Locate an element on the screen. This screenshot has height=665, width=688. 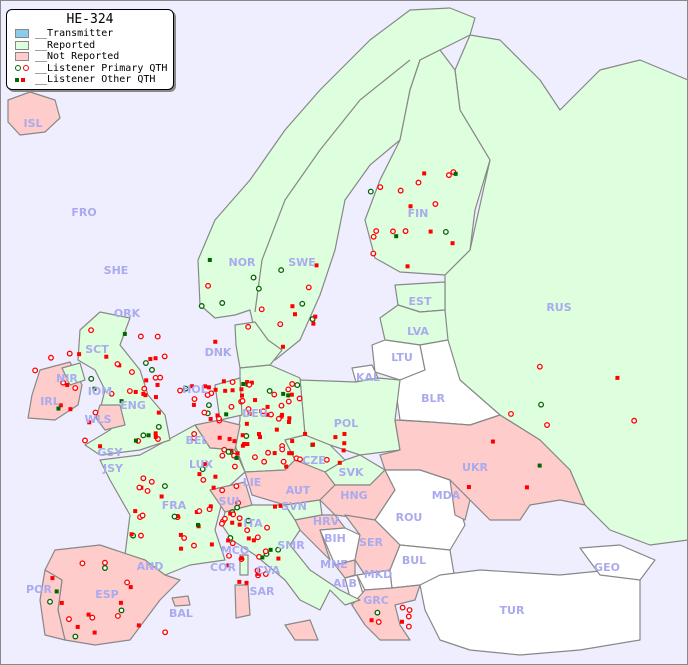
country-grc is located at coordinates (386, 612).